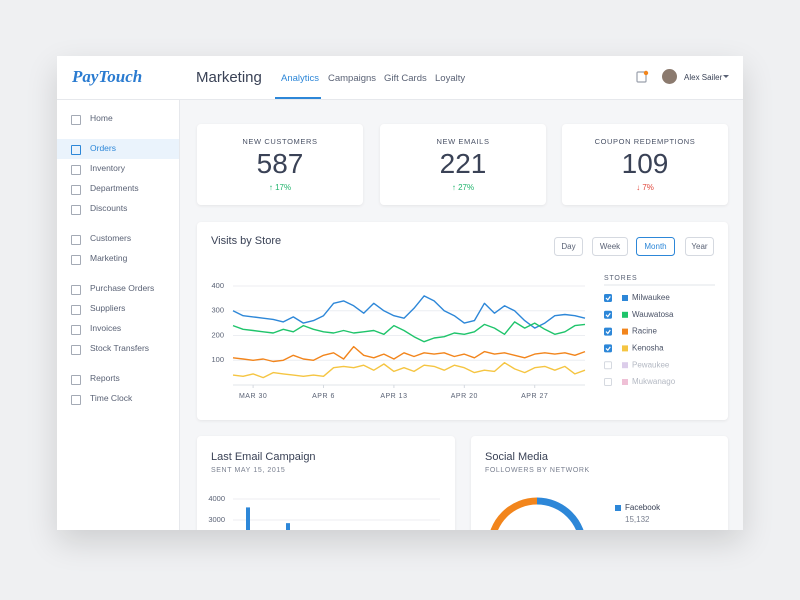 Image resolution: width=800 pixels, height=600 pixels. I want to click on nav-item: Home, so click(101, 118).